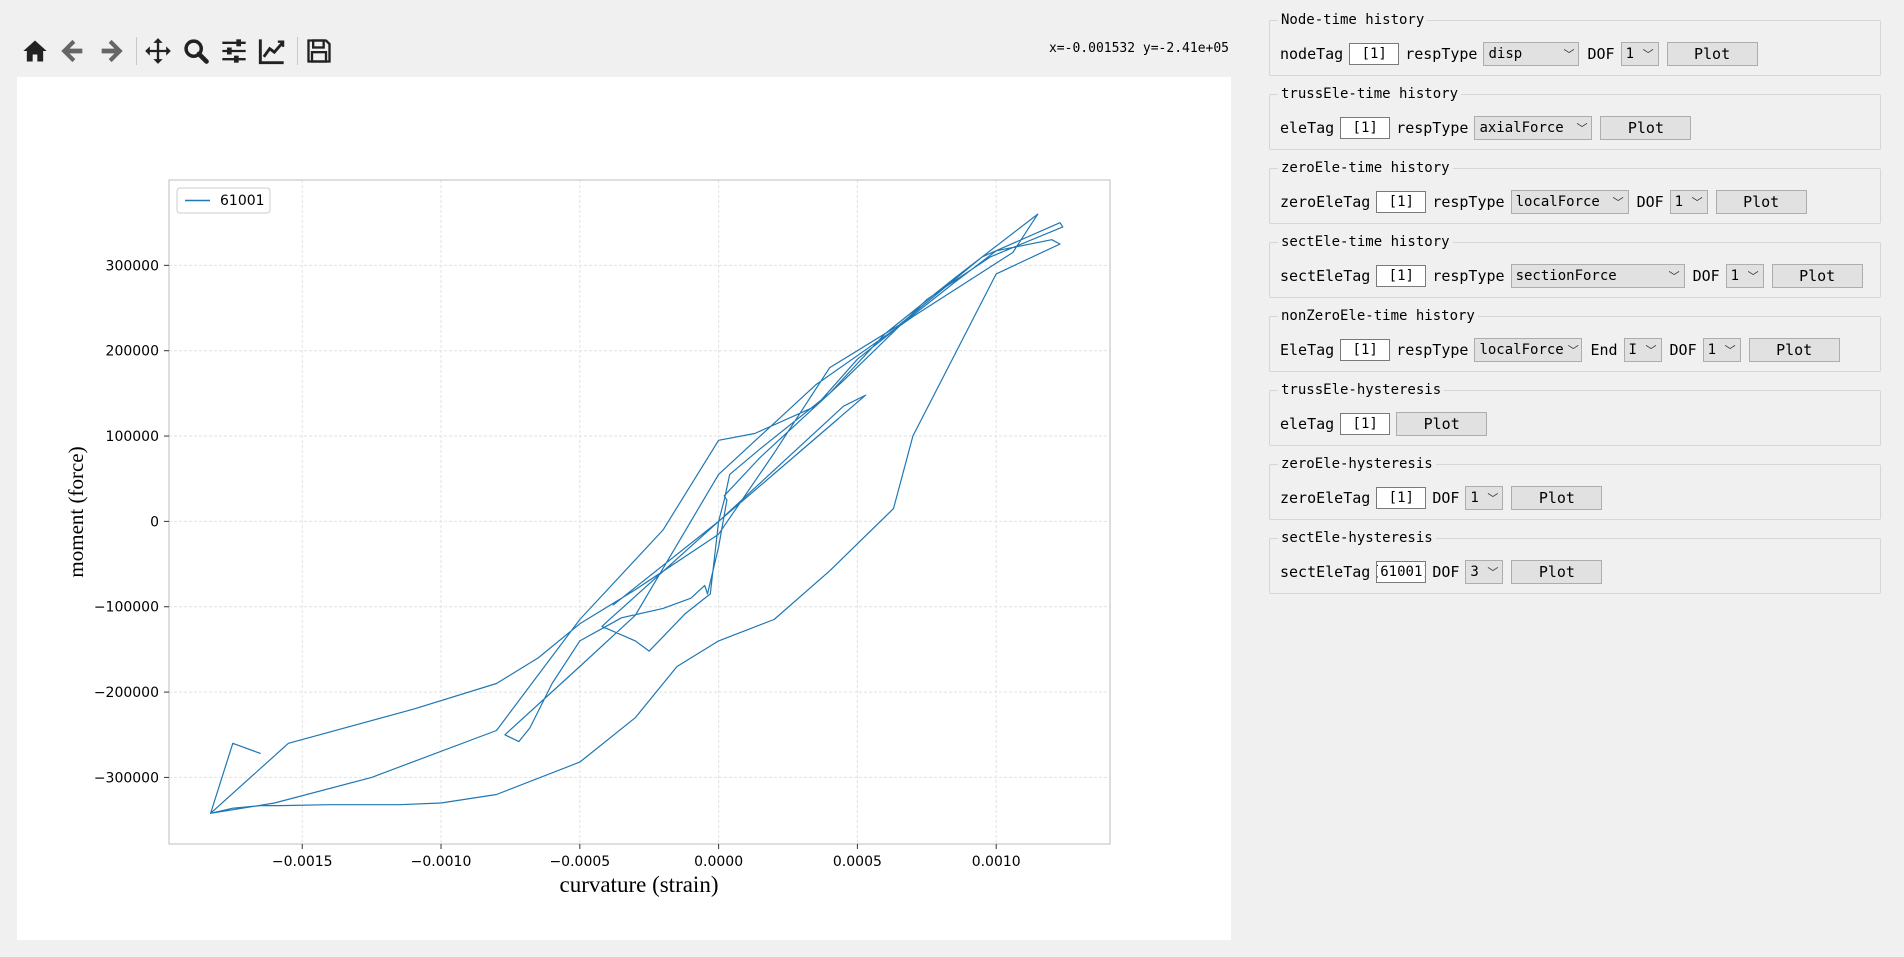 The height and width of the screenshot is (957, 1904). I want to click on zero-ele-tag-label: zeroEleTag, so click(1325, 498).